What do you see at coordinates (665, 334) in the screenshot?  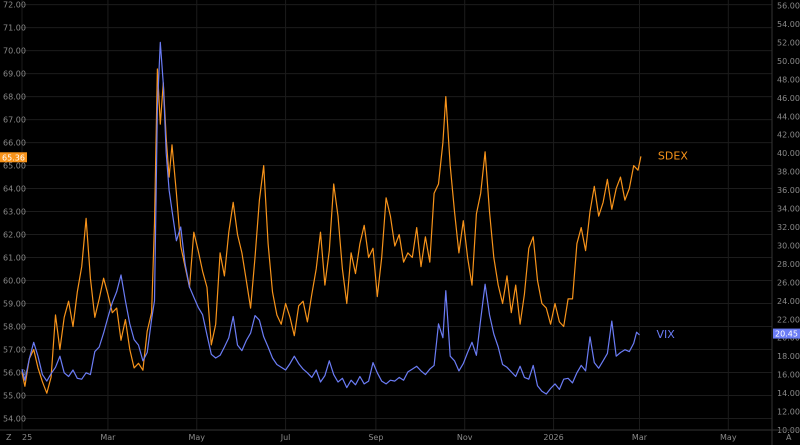 I see `series-label-vix: VIX` at bounding box center [665, 334].